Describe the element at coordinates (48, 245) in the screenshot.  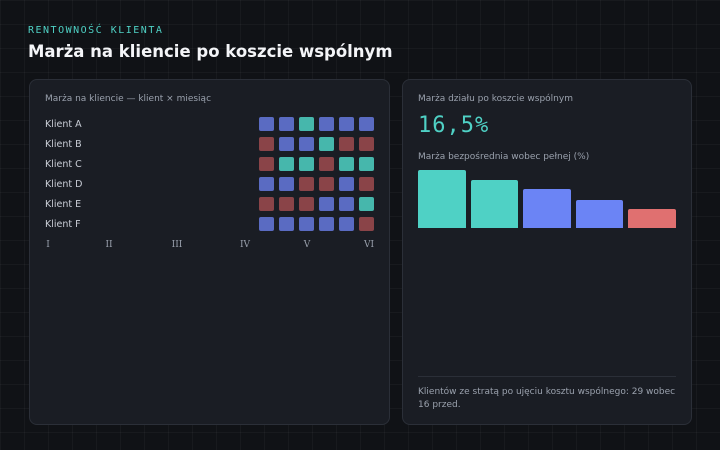
I see `month-label: I` at that location.